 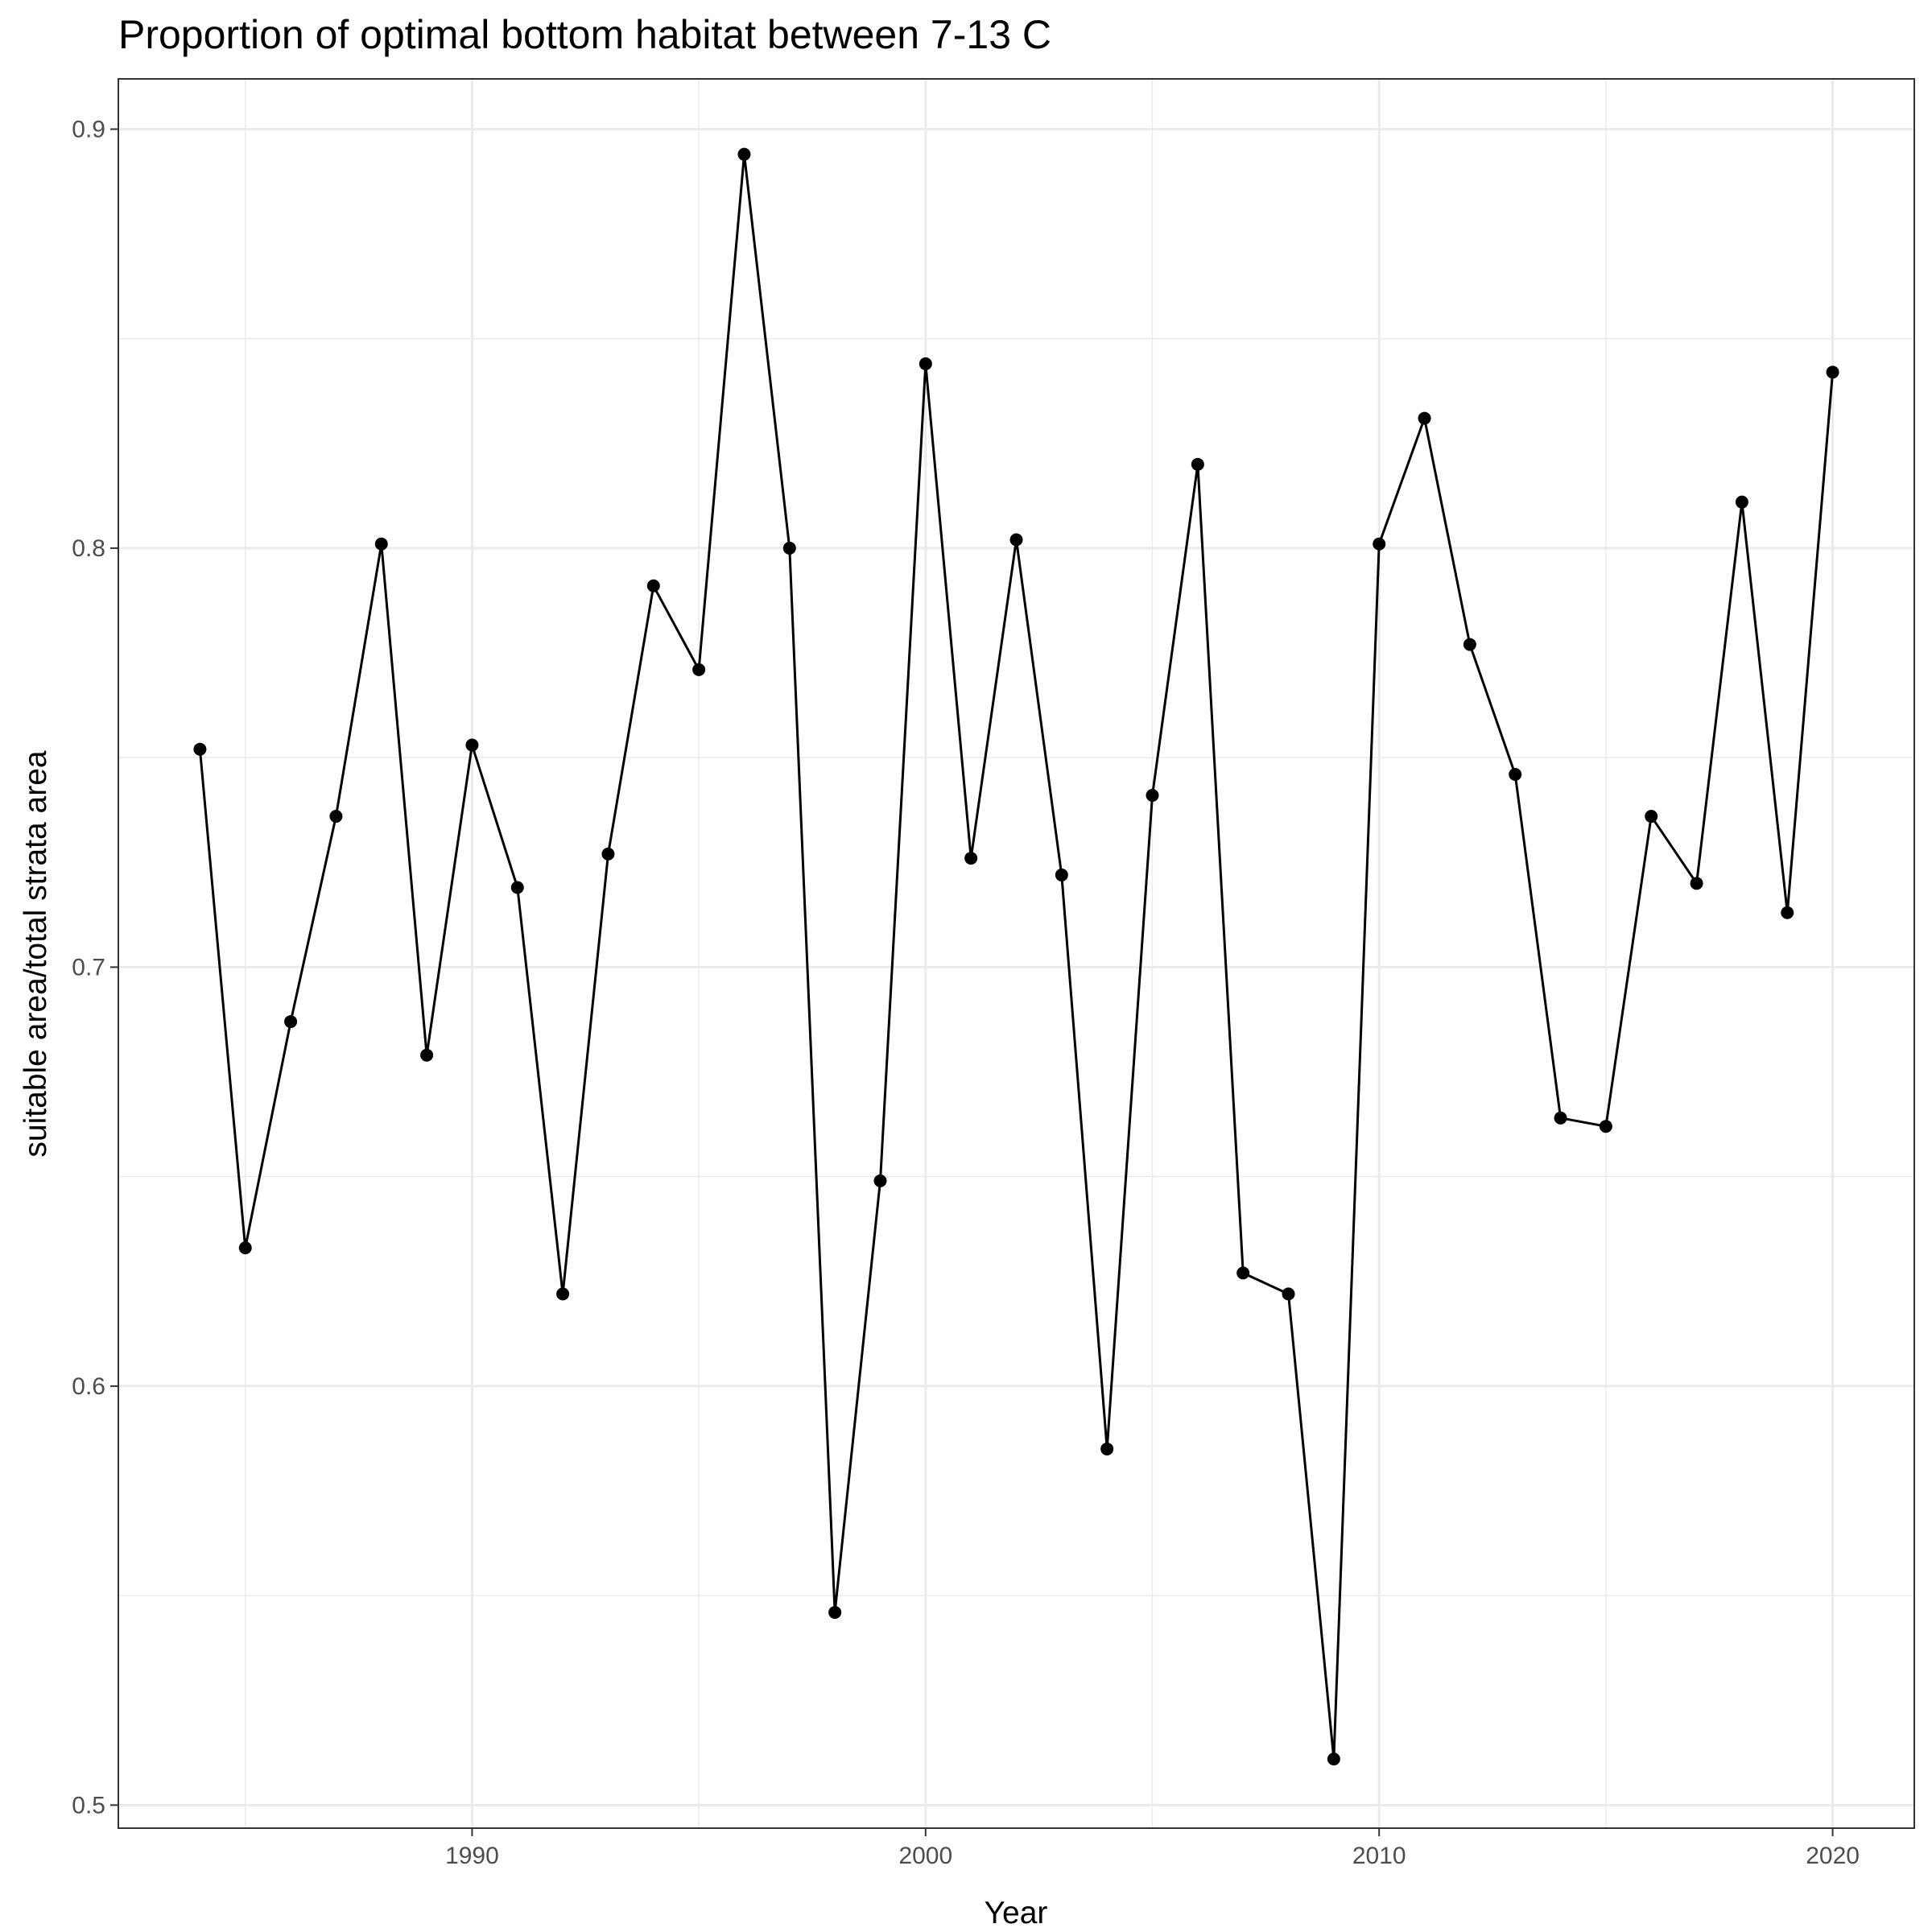 I want to click on y-tick-label: 0.5, so click(x=88, y=1805).